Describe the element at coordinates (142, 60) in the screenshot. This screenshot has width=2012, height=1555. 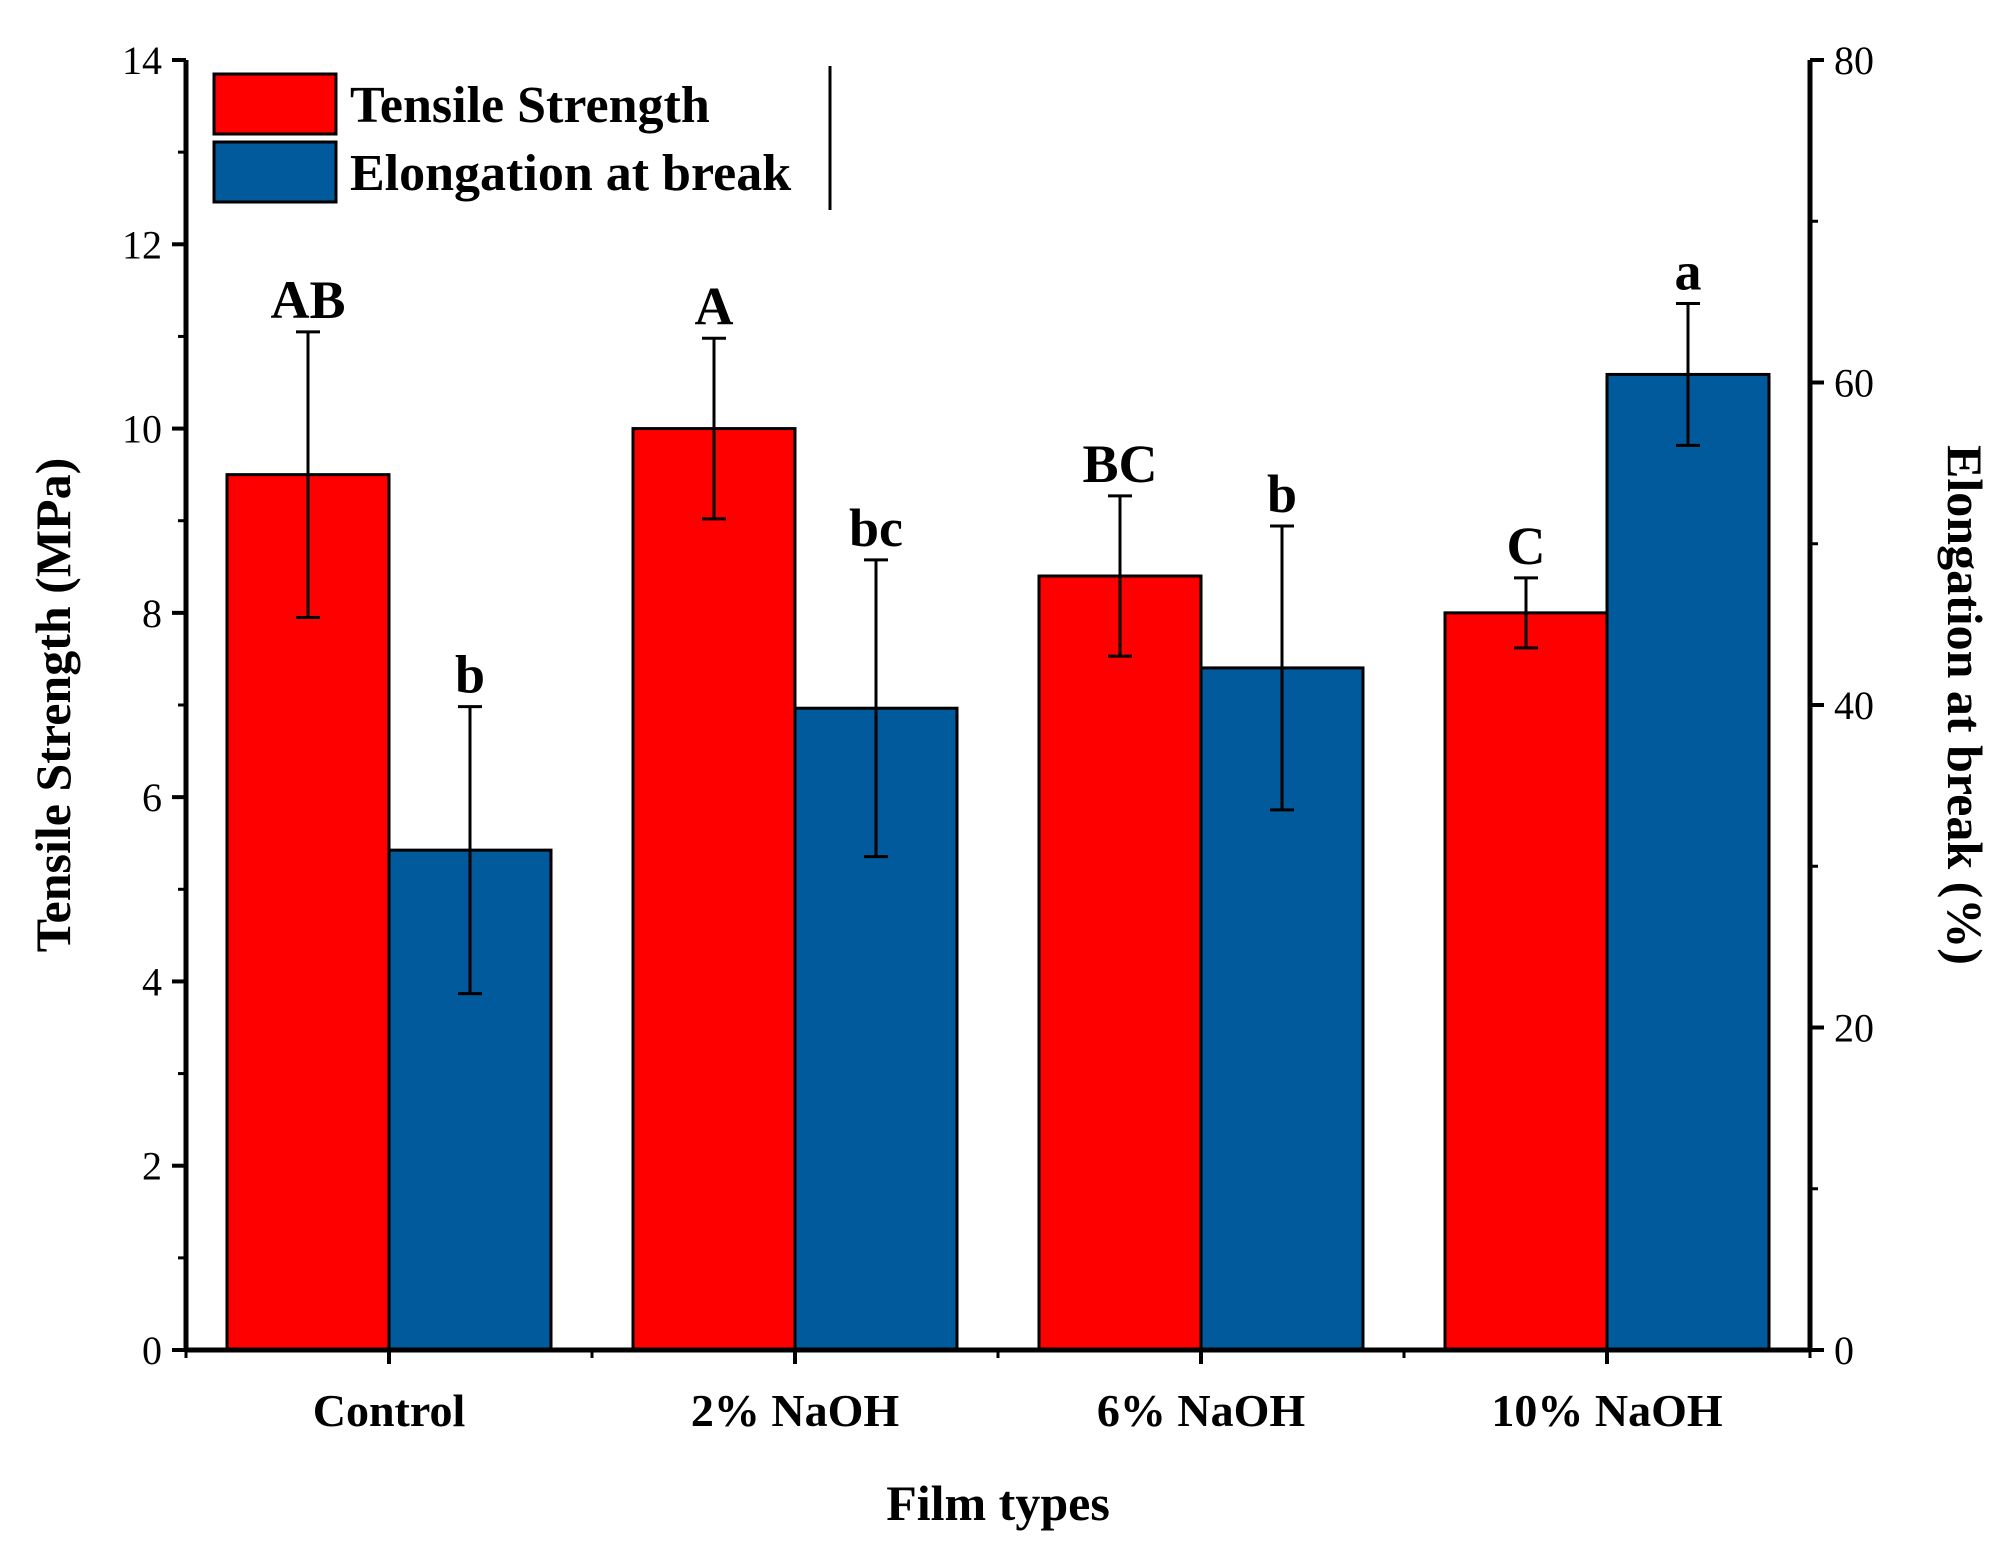
I see `left-tick-label: 14` at that location.